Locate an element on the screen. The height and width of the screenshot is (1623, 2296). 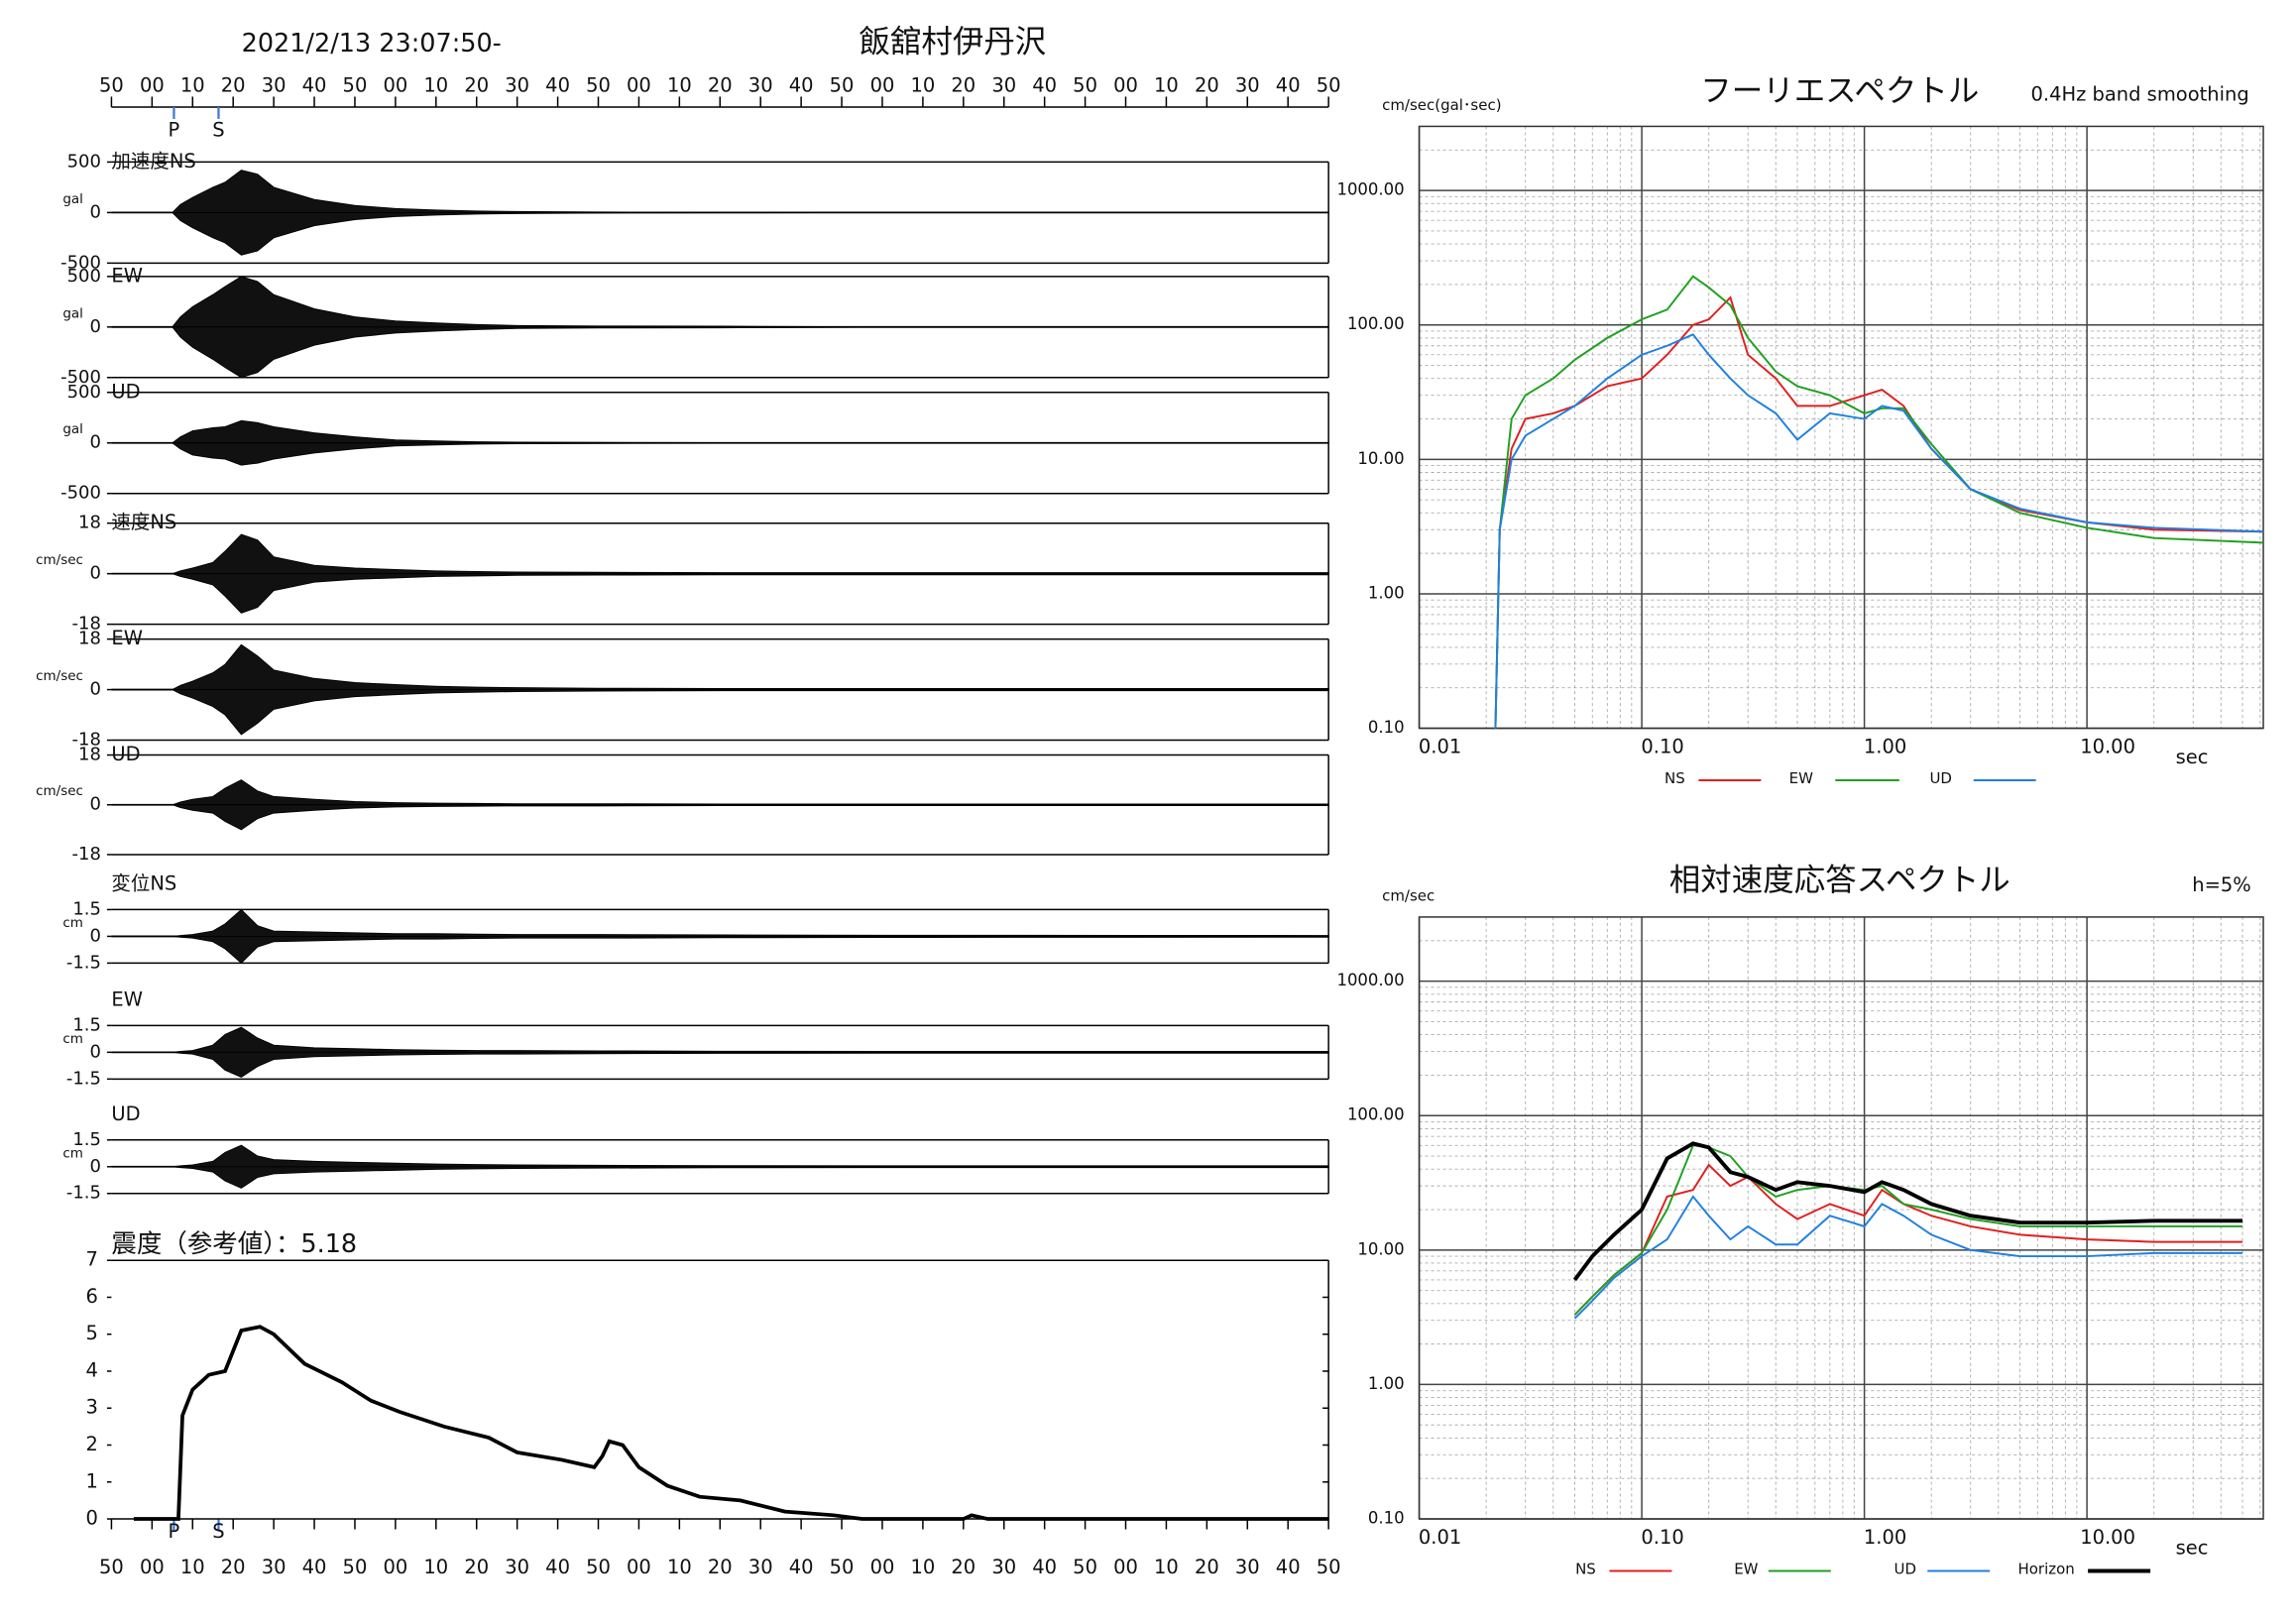
station-title: 飯舘村伊丹沢 is located at coordinates (952, 42).